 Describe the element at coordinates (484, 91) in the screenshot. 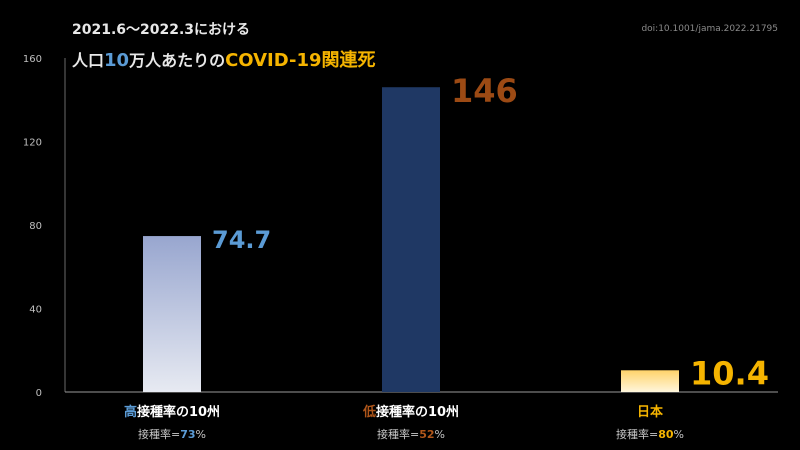

I see `bar-value-label-2: 146` at that location.